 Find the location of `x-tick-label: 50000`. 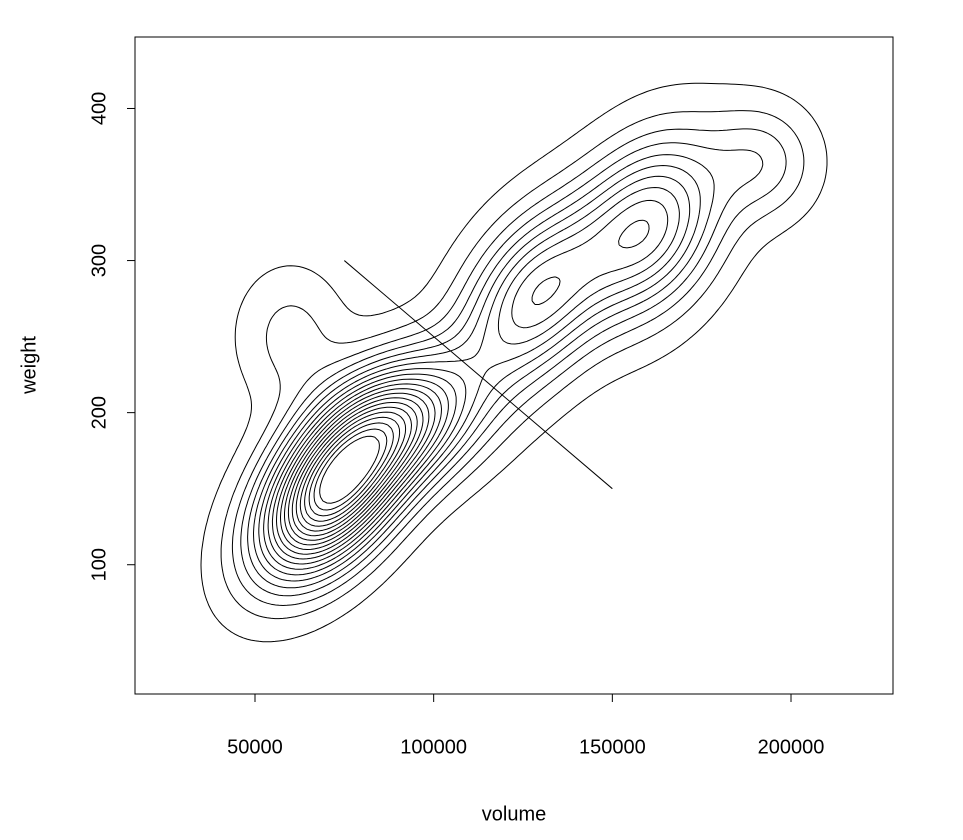

x-tick-label: 50000 is located at coordinates (255, 747).